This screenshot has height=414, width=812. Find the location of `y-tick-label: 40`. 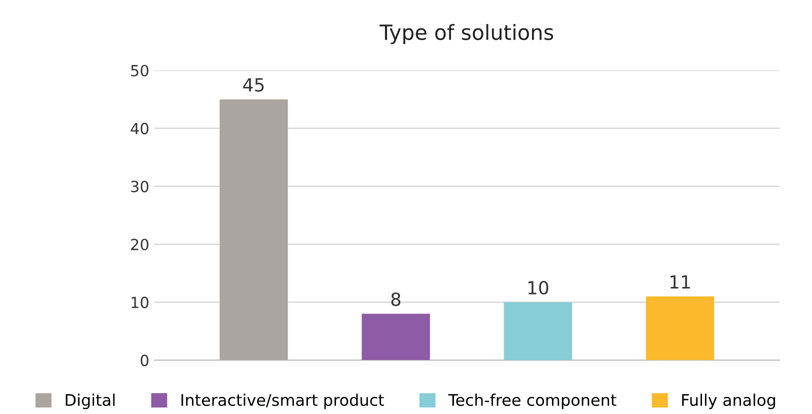

y-tick-label: 40 is located at coordinates (139, 128).